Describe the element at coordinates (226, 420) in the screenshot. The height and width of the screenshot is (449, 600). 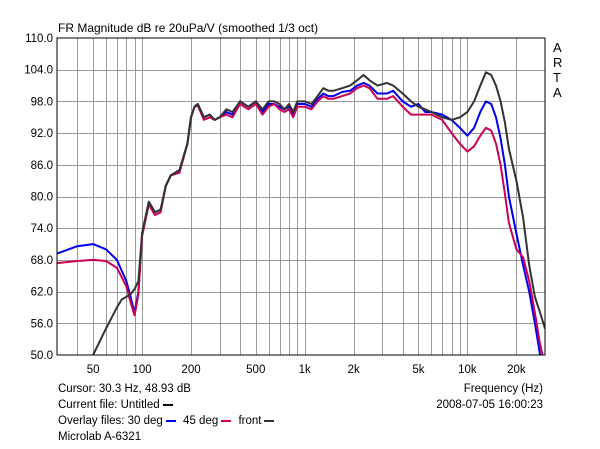
I see `legend-swatch-45deg` at that location.